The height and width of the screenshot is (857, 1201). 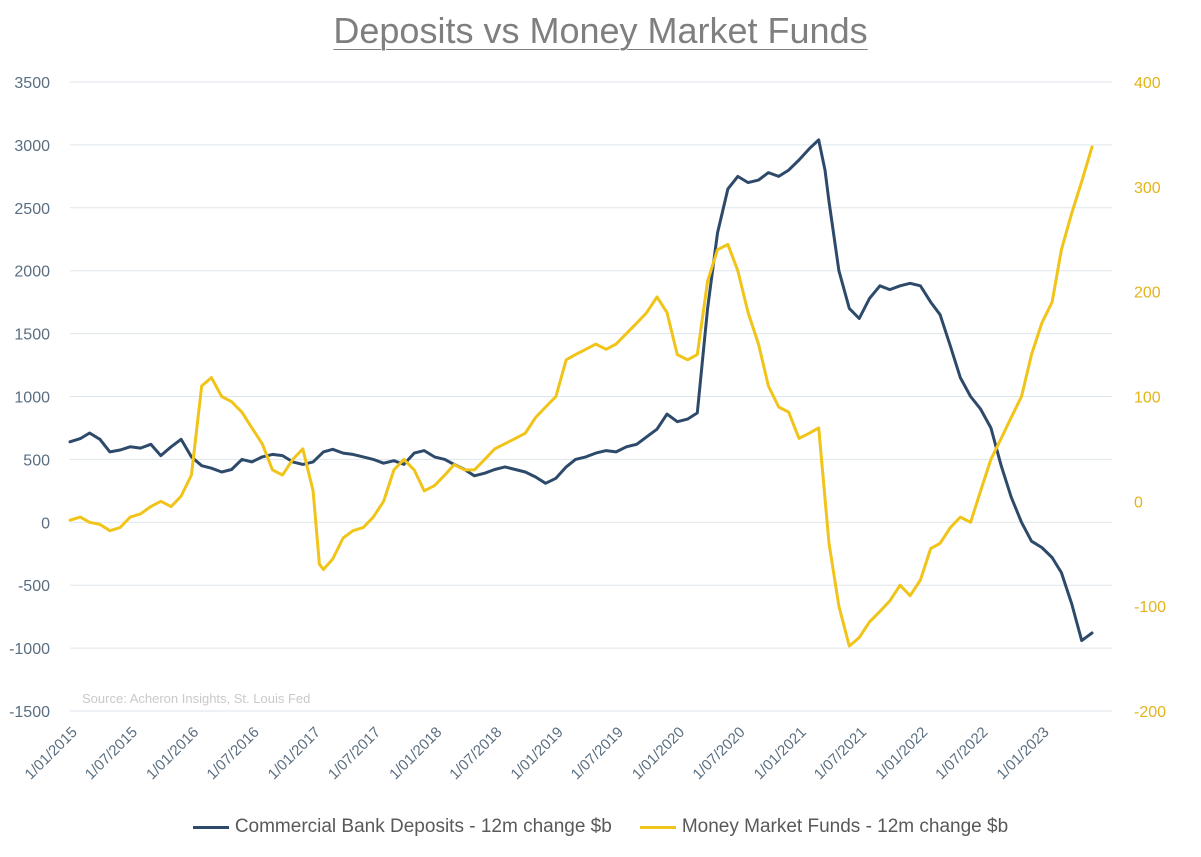 I want to click on x-tick-label: 1/01/2019, so click(x=537, y=753).